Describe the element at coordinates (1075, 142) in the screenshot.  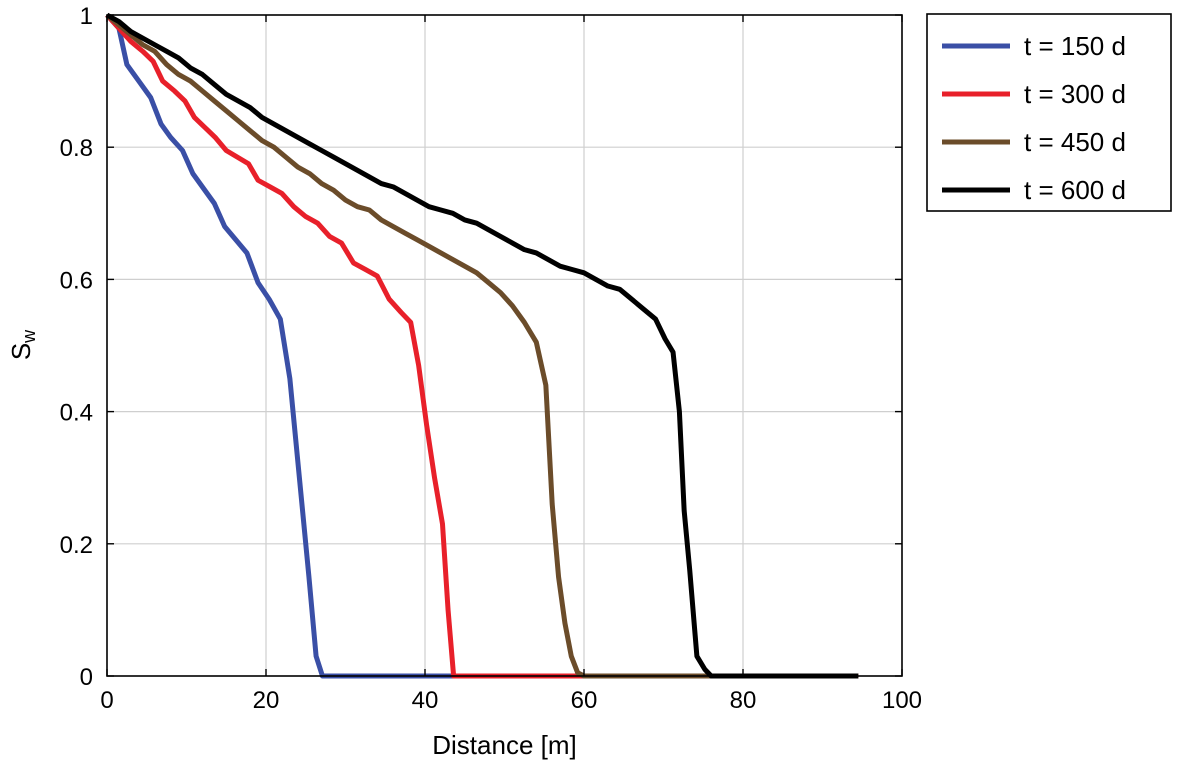
I see `legend-label: t = 450 d` at that location.